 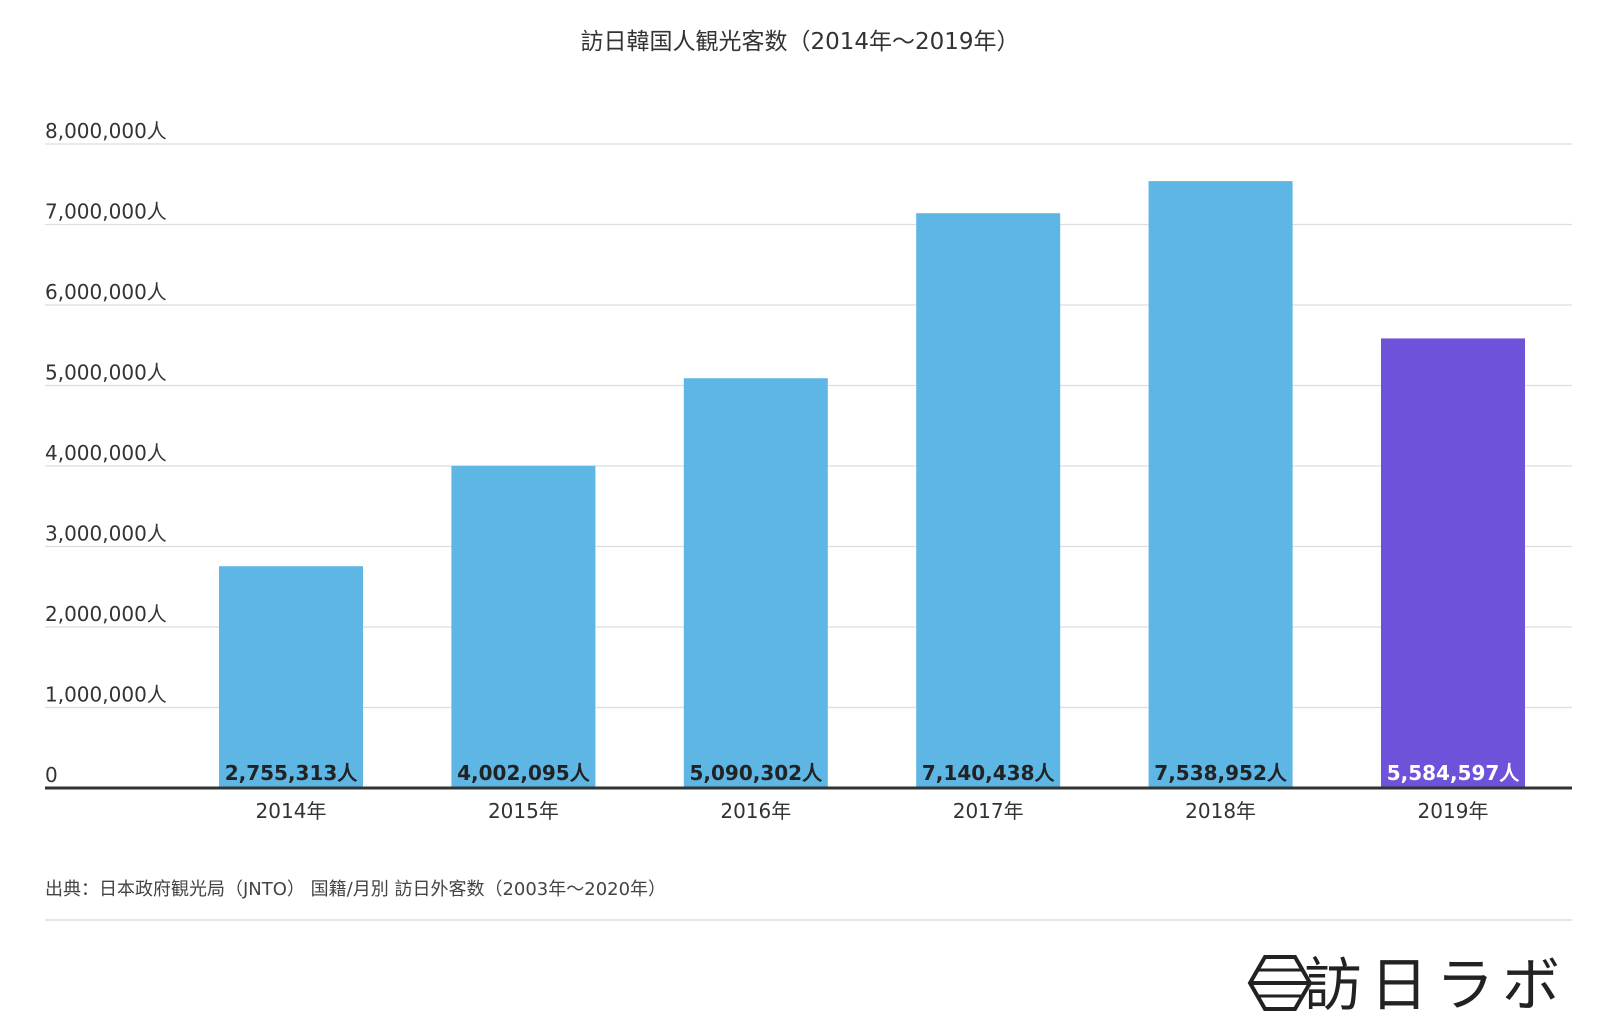 What do you see at coordinates (106, 292) in the screenshot?
I see `y-tick-label: 6,000,000人` at bounding box center [106, 292].